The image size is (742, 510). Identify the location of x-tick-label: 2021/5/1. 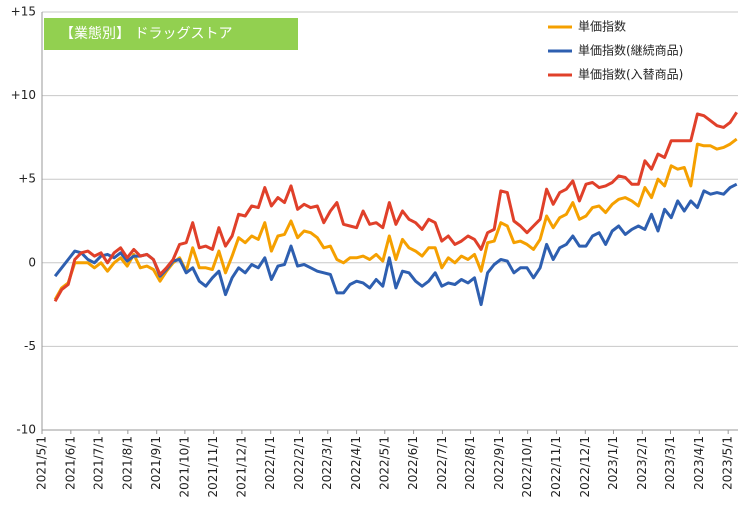
(42, 463).